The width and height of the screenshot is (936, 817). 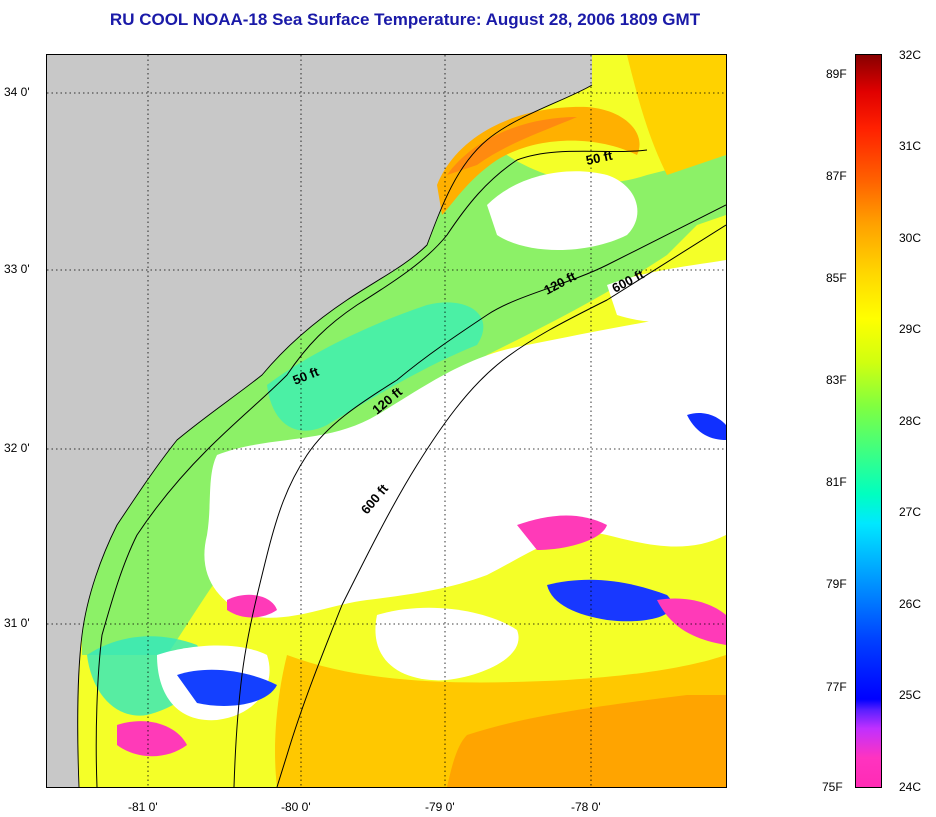 What do you see at coordinates (836, 584) in the screenshot?
I see `colorbar-label-79f: 79F` at bounding box center [836, 584].